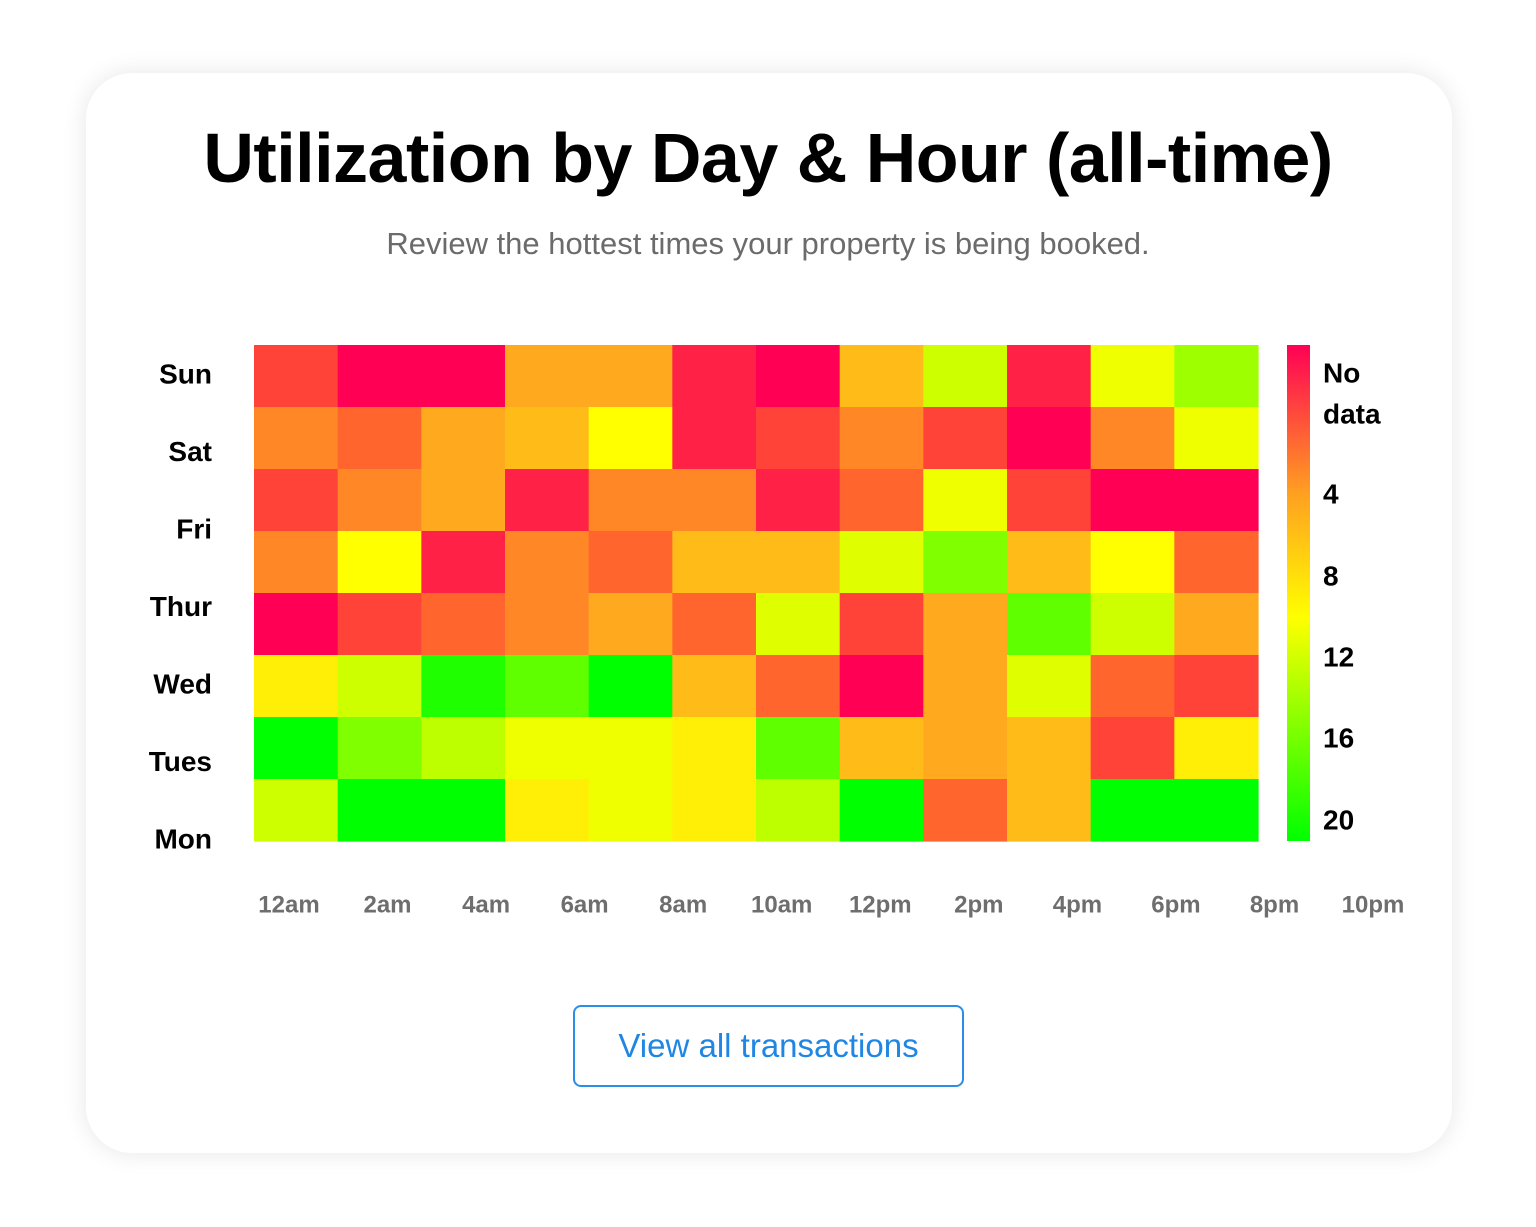 The height and width of the screenshot is (1227, 1536). What do you see at coordinates (1274, 904) in the screenshot?
I see `x-tick-label: 8pm` at bounding box center [1274, 904].